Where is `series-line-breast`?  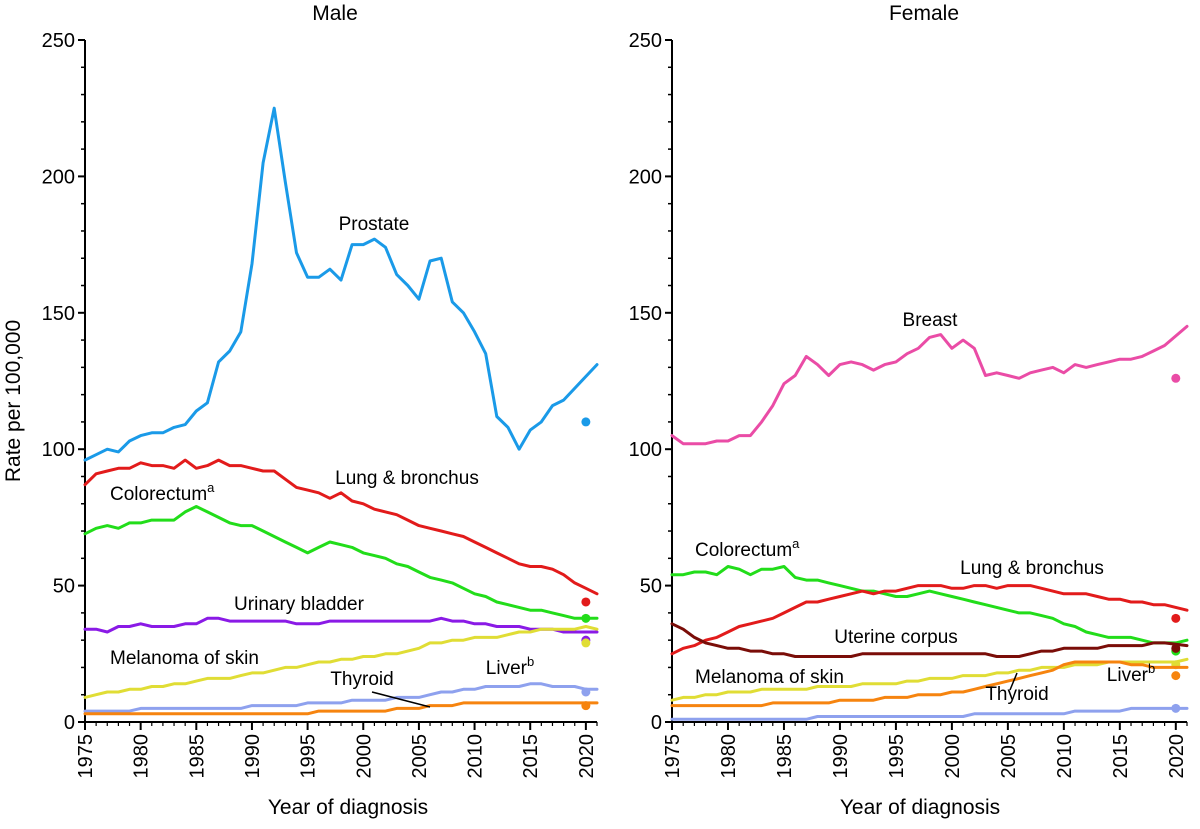
series-line-breast is located at coordinates (929, 385).